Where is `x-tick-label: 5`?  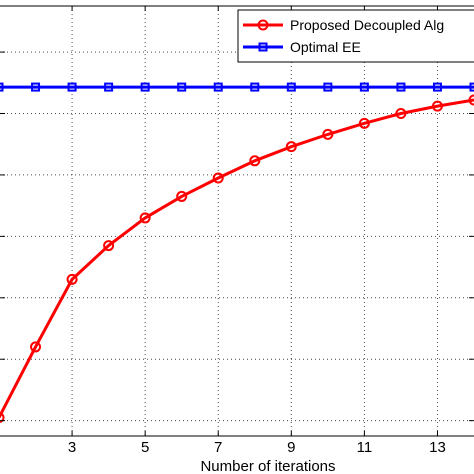
x-tick-label: 5 is located at coordinates (145, 447).